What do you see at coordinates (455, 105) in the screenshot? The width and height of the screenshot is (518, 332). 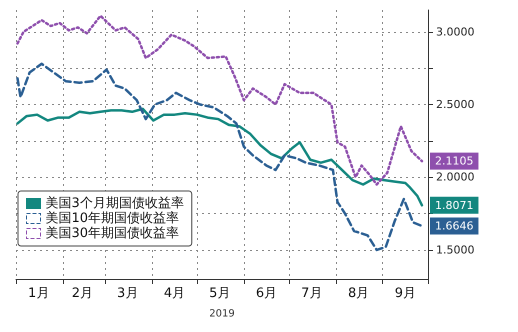 I see `y-tick-label: 2.5000` at bounding box center [455, 105].